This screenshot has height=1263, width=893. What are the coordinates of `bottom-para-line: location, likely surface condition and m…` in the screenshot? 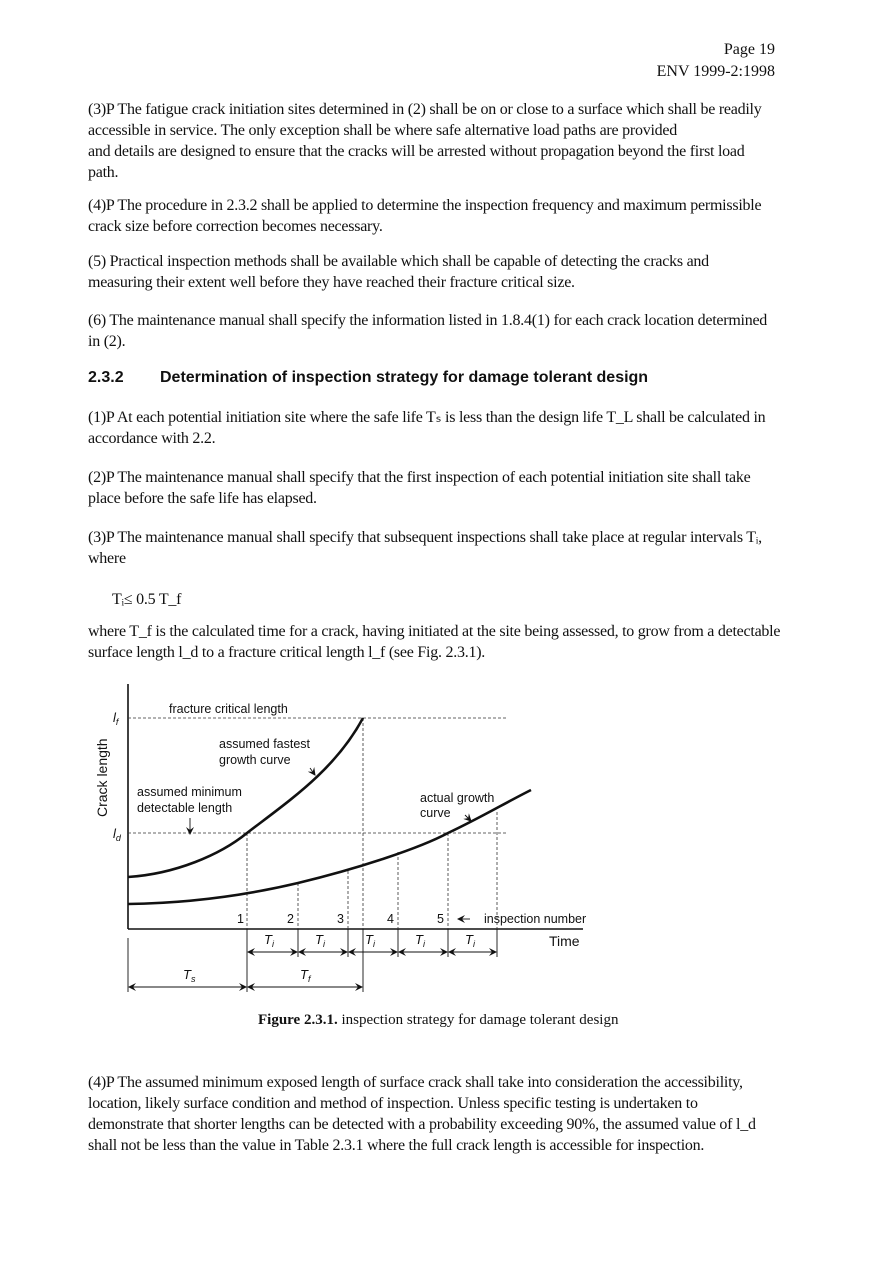 It's located at (393, 1103).